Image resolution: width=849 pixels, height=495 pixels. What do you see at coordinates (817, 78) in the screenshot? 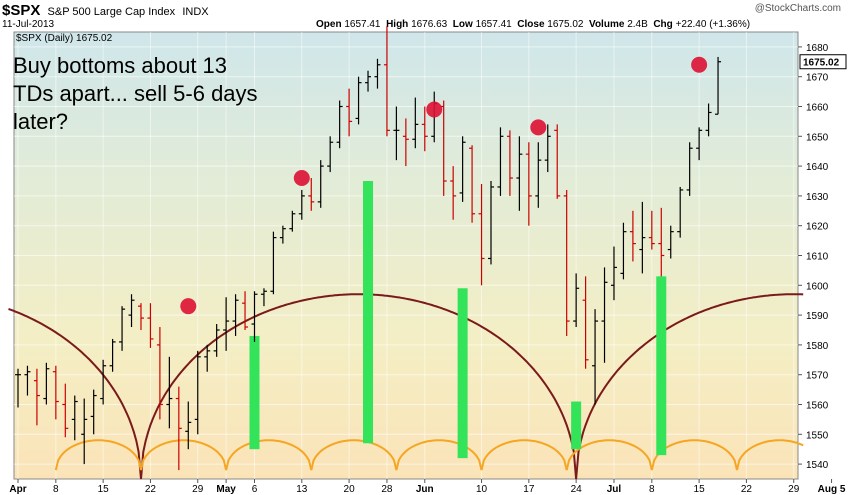
I see `y-tick-label: 1670` at bounding box center [817, 78].